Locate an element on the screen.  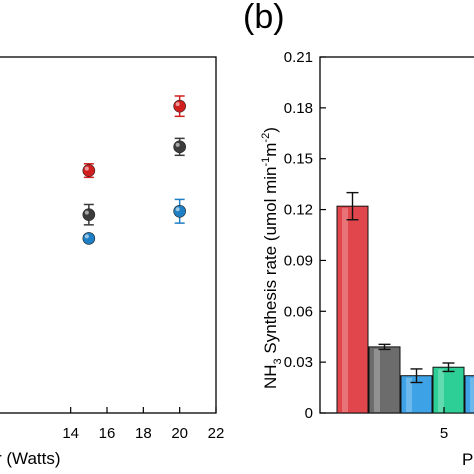
x-tick-label: 20 is located at coordinates (179, 433).